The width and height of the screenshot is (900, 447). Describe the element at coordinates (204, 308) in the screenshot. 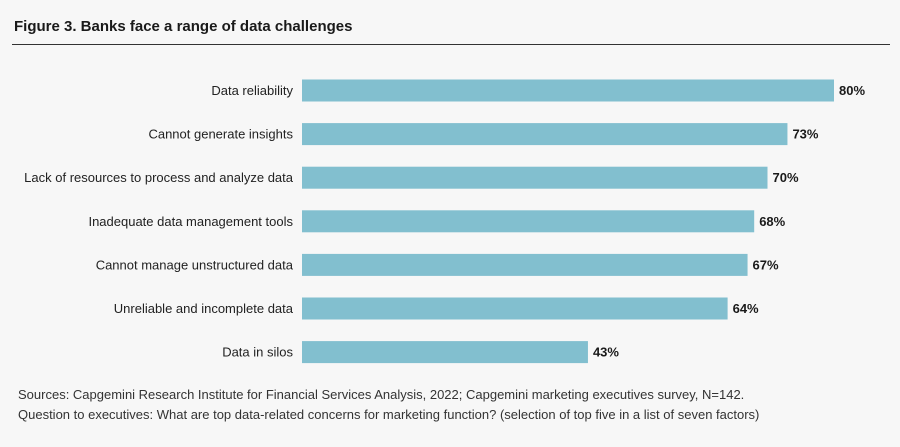

I see `category-label: Unreliable and incomplete data` at that location.